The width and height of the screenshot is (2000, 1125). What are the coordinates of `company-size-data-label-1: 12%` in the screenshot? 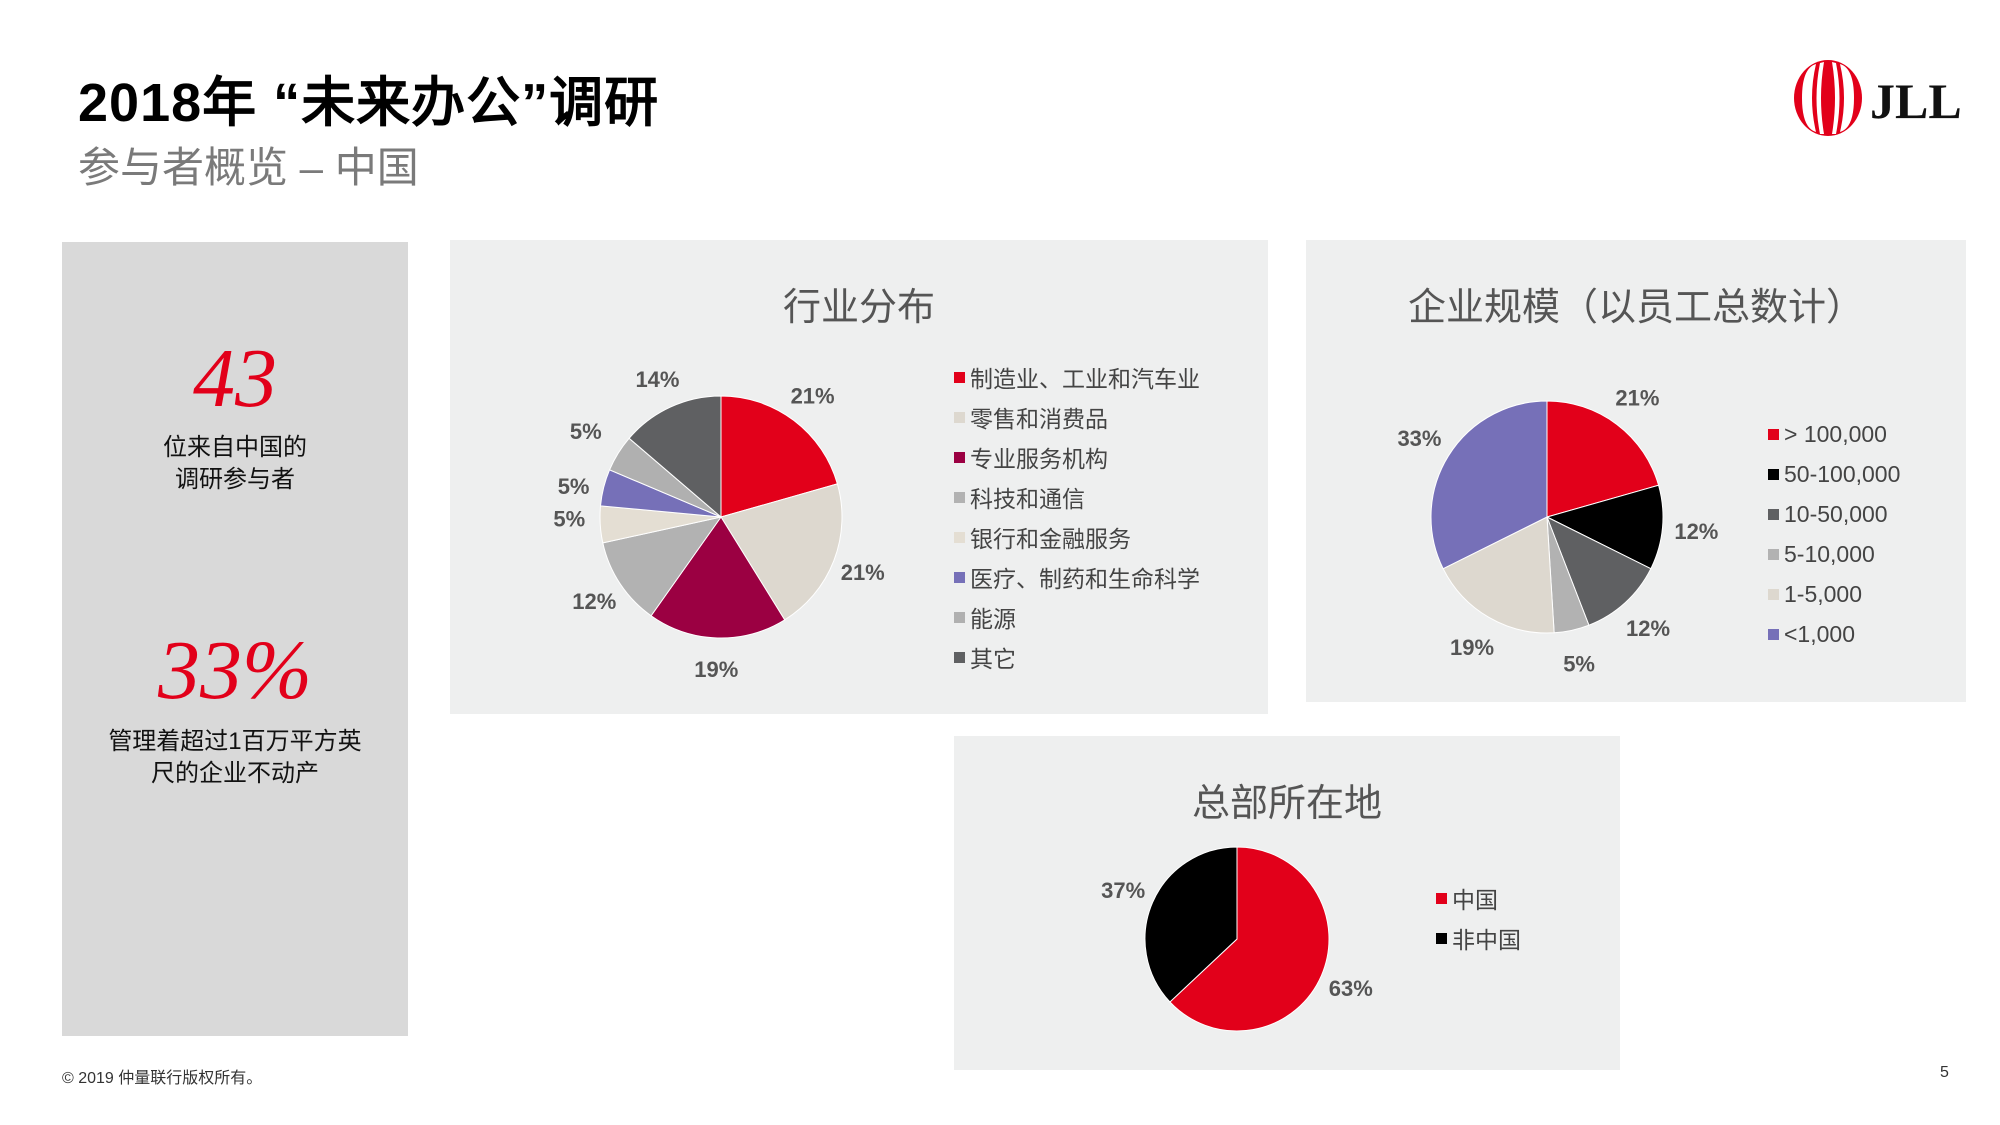 It's located at (1696, 531).